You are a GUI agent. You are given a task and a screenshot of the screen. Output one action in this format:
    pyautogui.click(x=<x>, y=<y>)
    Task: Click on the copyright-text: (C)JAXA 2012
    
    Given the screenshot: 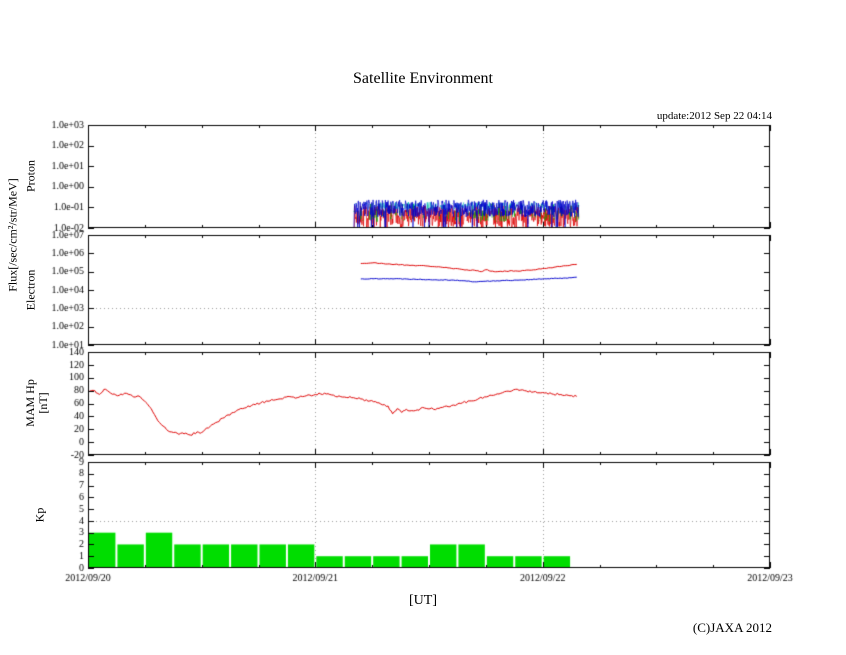 What is the action you would take?
    pyautogui.click(x=732, y=627)
    